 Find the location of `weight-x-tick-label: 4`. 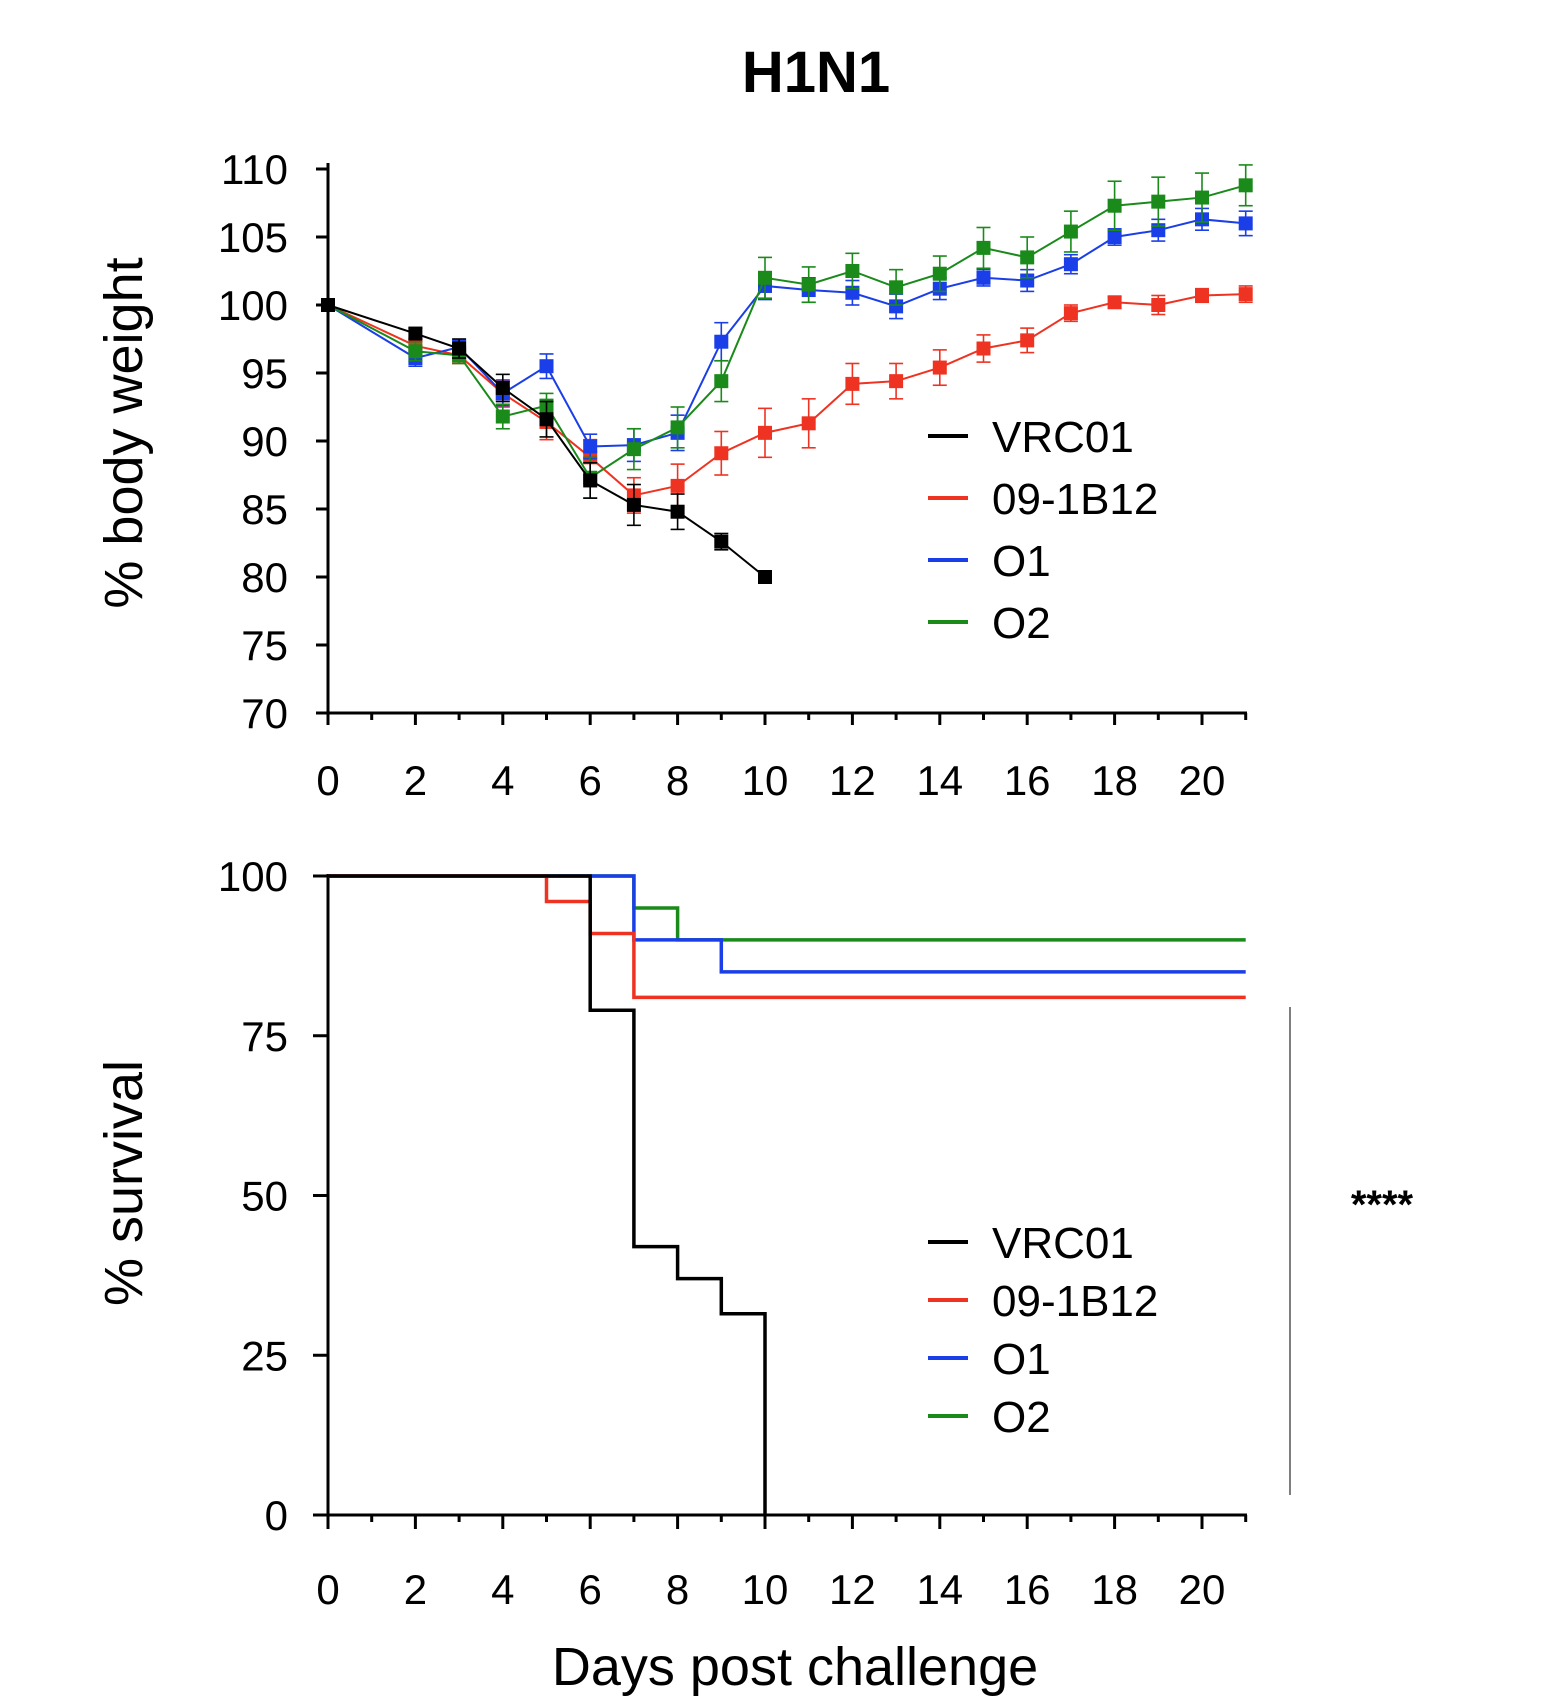

weight-x-tick-label: 4 is located at coordinates (502, 780).